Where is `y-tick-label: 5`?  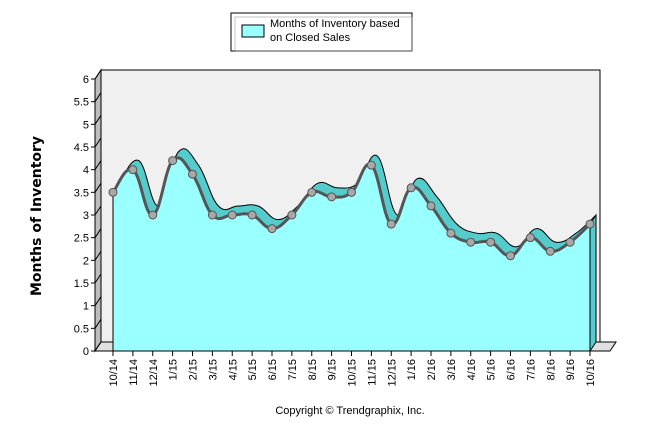 y-tick-label: 5 is located at coordinates (86, 125).